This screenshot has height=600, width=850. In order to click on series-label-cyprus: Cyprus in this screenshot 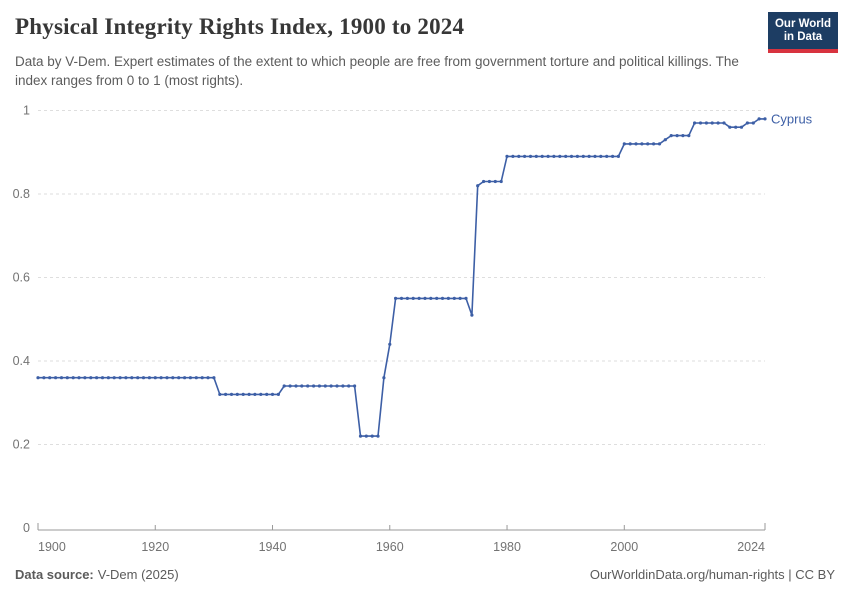, I will do `click(792, 118)`.